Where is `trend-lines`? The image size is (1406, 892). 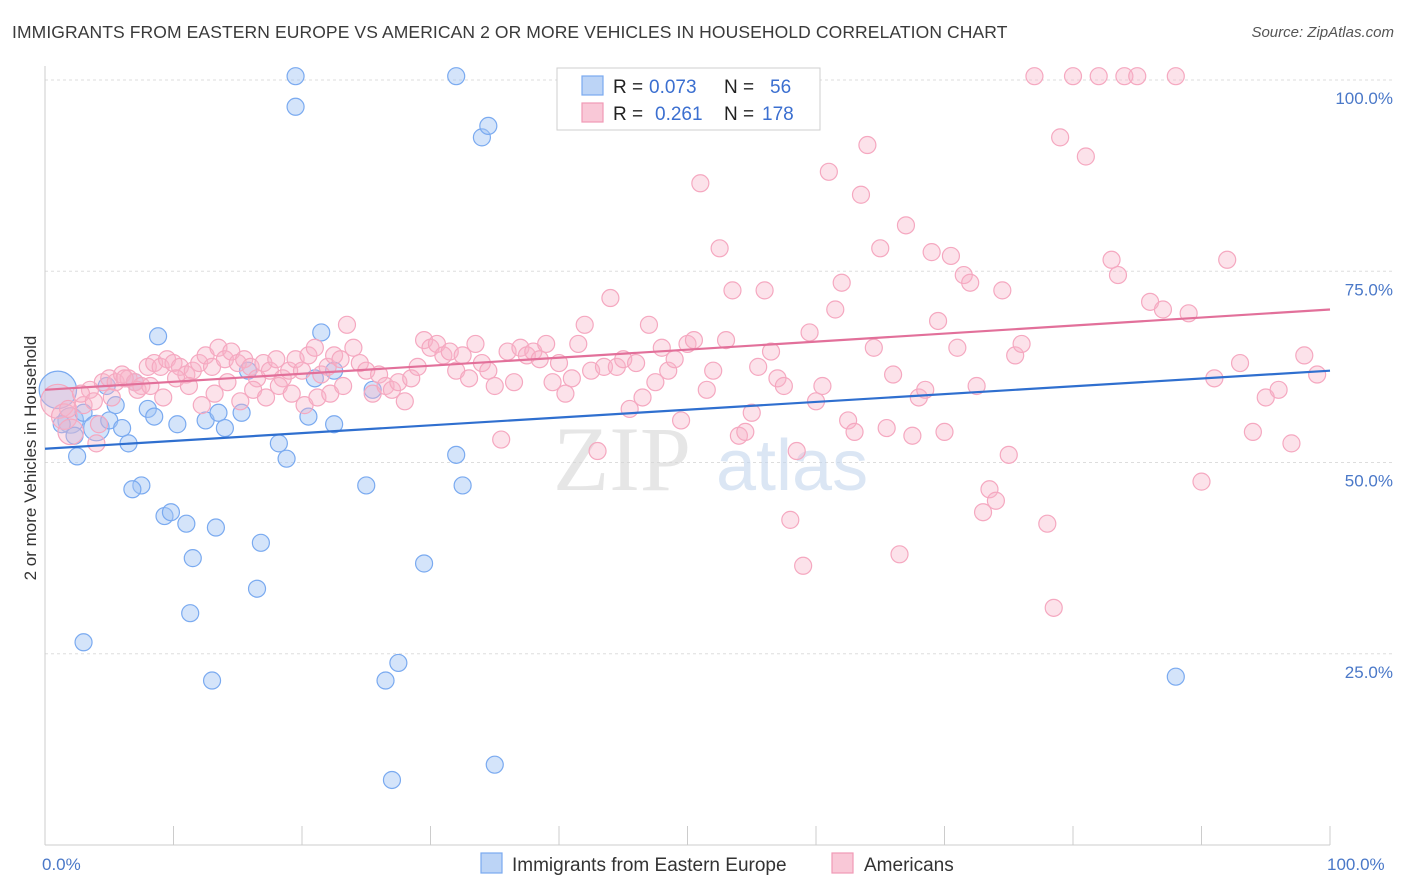 trend-lines is located at coordinates (687, 379).